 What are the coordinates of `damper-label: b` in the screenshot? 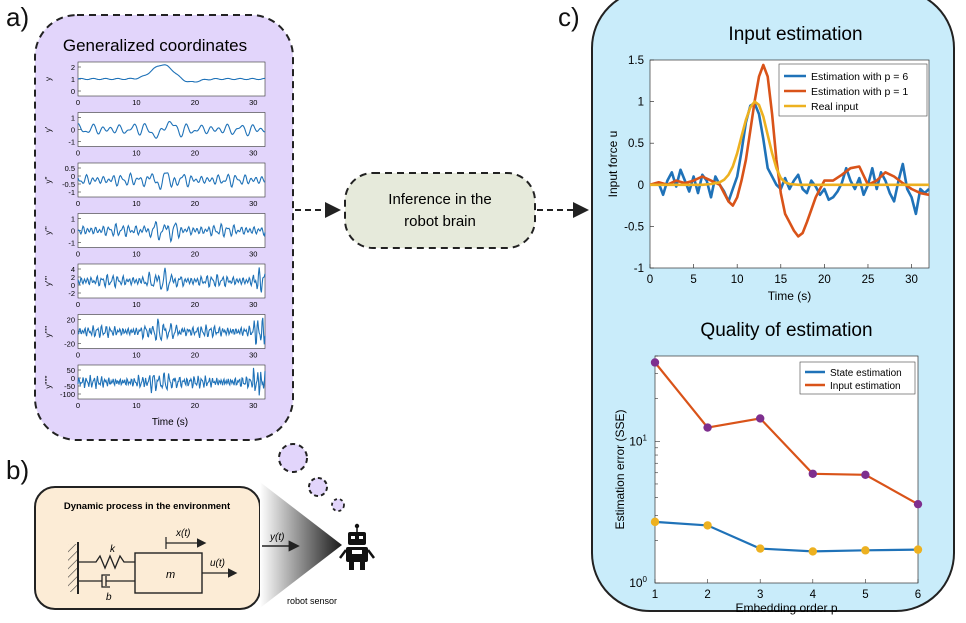 It's located at (109, 597).